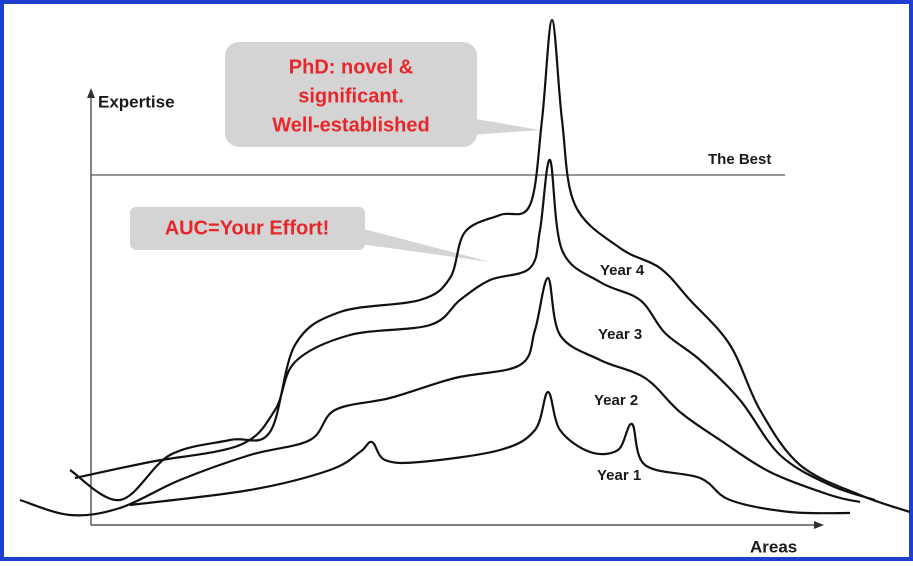 The width and height of the screenshot is (913, 566). What do you see at coordinates (773, 546) in the screenshot?
I see `x-axis-label: Areas` at bounding box center [773, 546].